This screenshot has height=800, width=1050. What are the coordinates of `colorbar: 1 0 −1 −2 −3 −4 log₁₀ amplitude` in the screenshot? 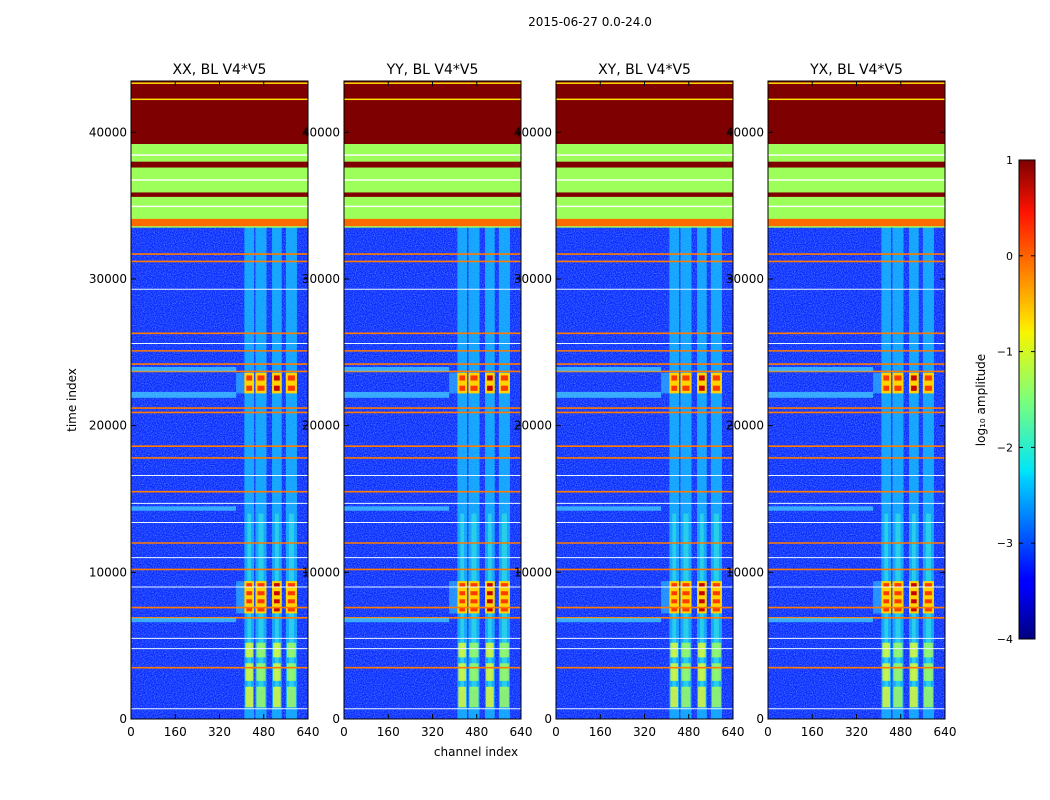 It's located at (1005, 400).